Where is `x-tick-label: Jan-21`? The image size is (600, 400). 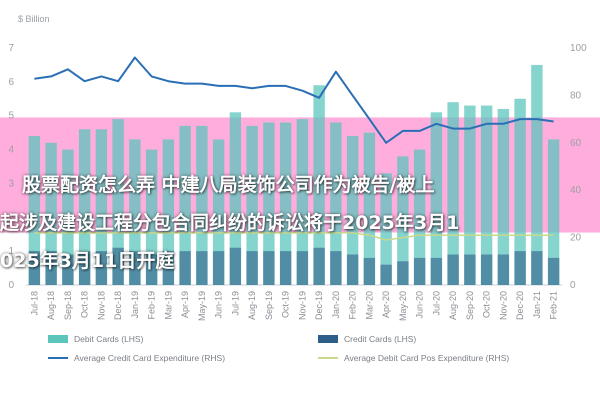
x-tick-label: Jan-21 is located at coordinates (537, 305).